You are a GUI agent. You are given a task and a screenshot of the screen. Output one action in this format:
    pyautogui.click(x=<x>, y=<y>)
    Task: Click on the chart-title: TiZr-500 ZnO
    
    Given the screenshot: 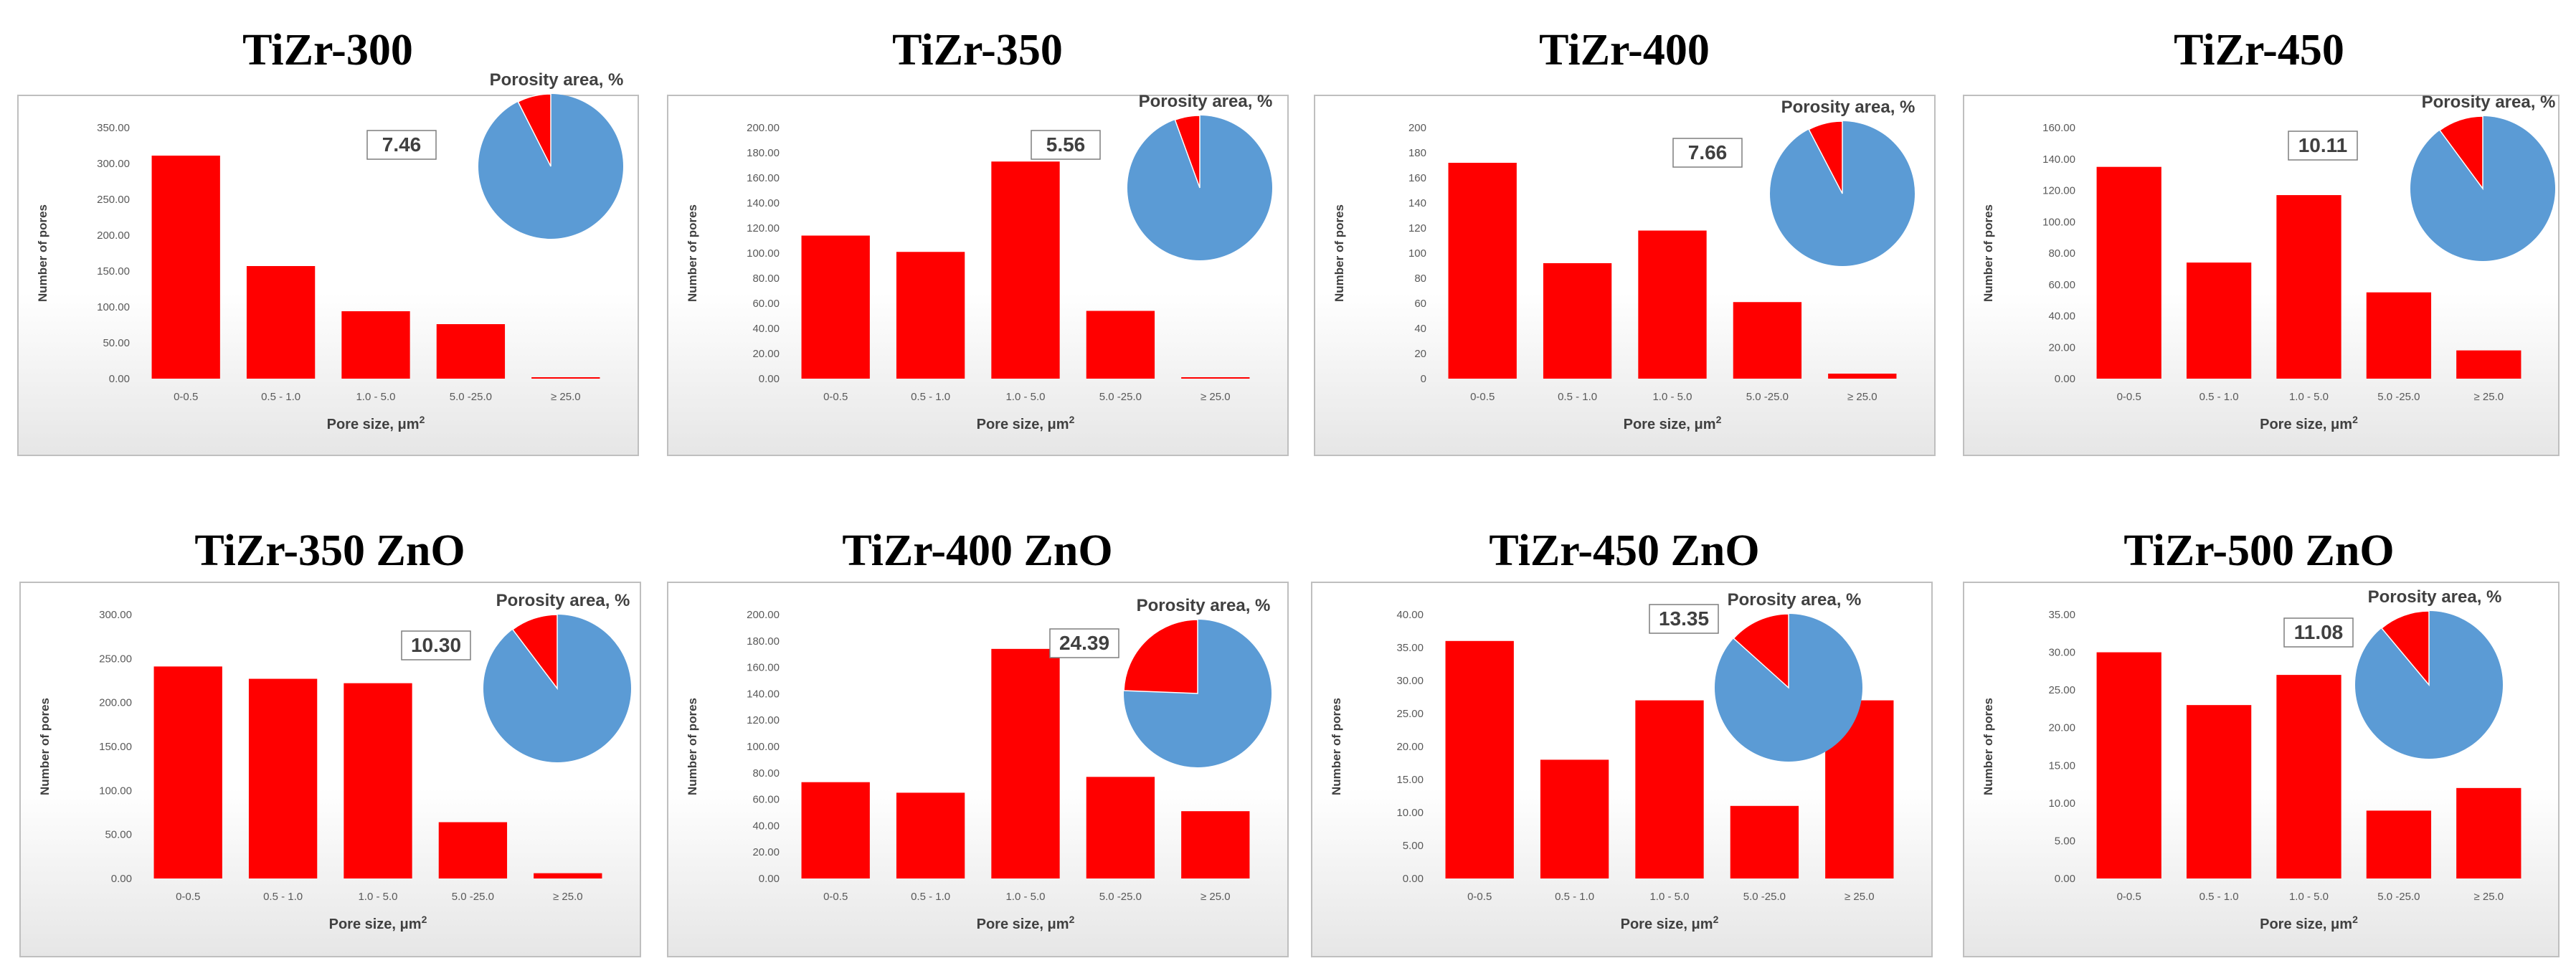 What is the action you would take?
    pyautogui.click(x=2258, y=550)
    